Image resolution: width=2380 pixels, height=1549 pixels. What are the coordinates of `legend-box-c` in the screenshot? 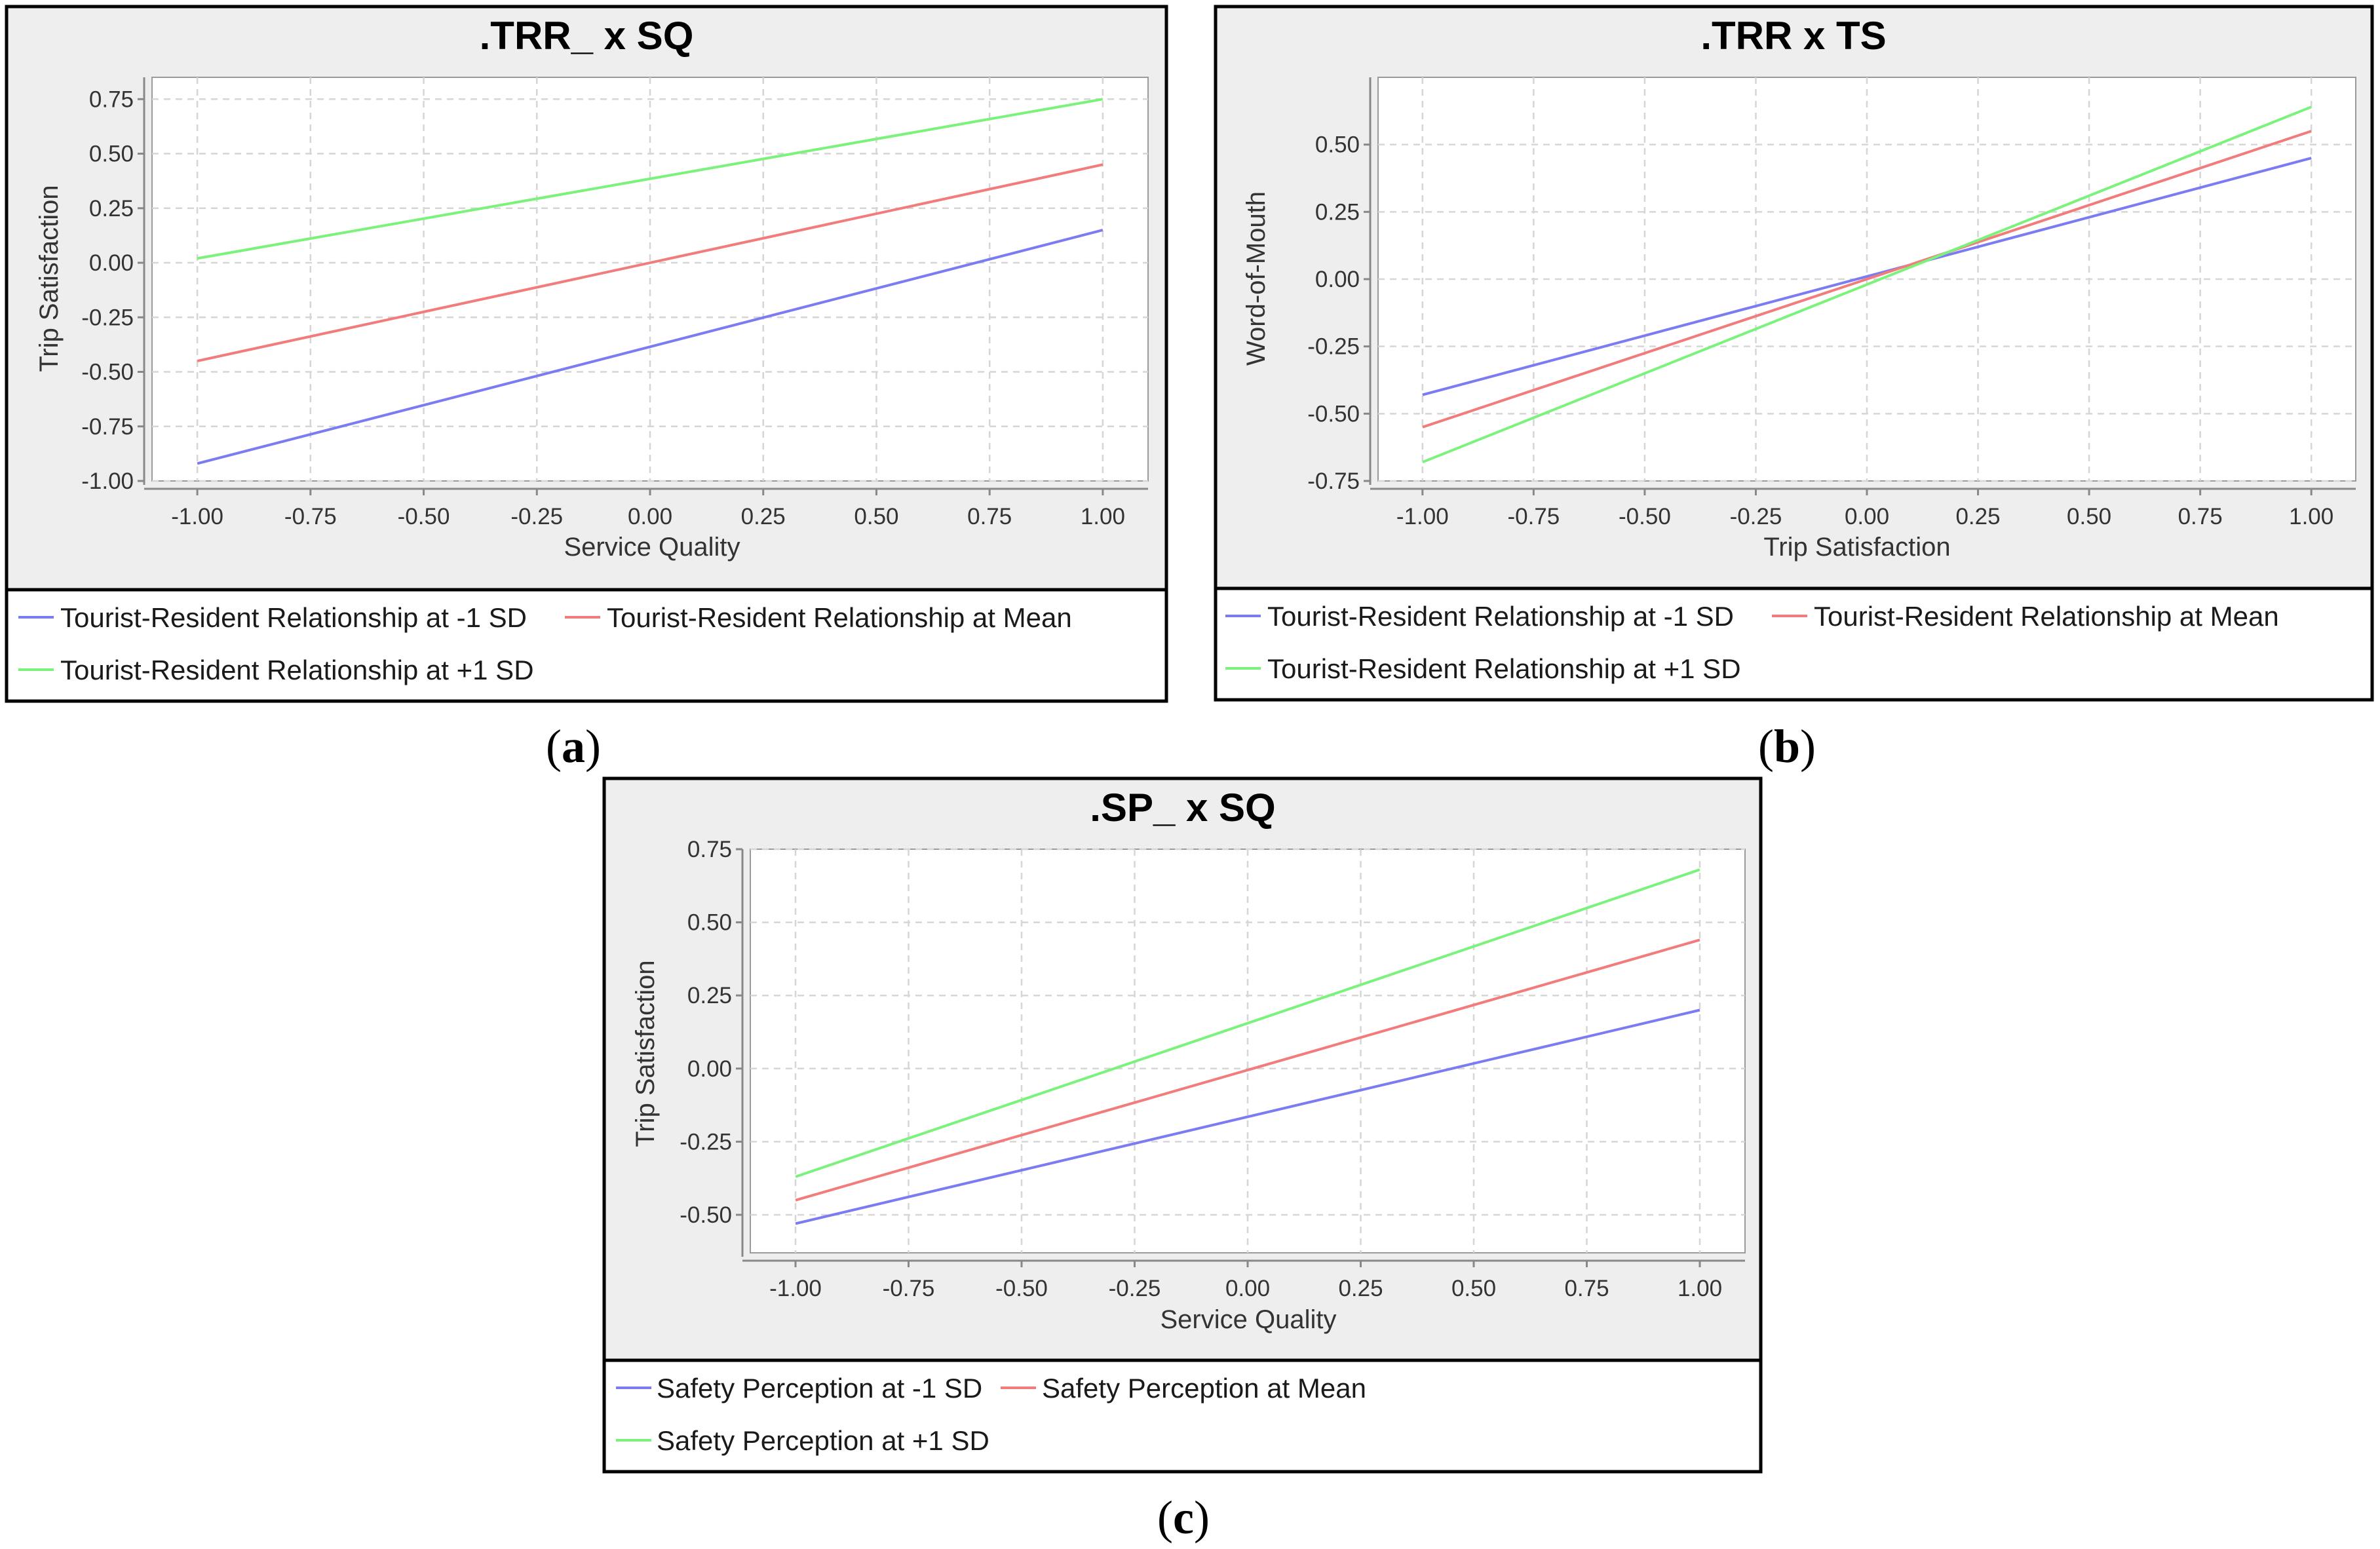 It's located at (1182, 1416).